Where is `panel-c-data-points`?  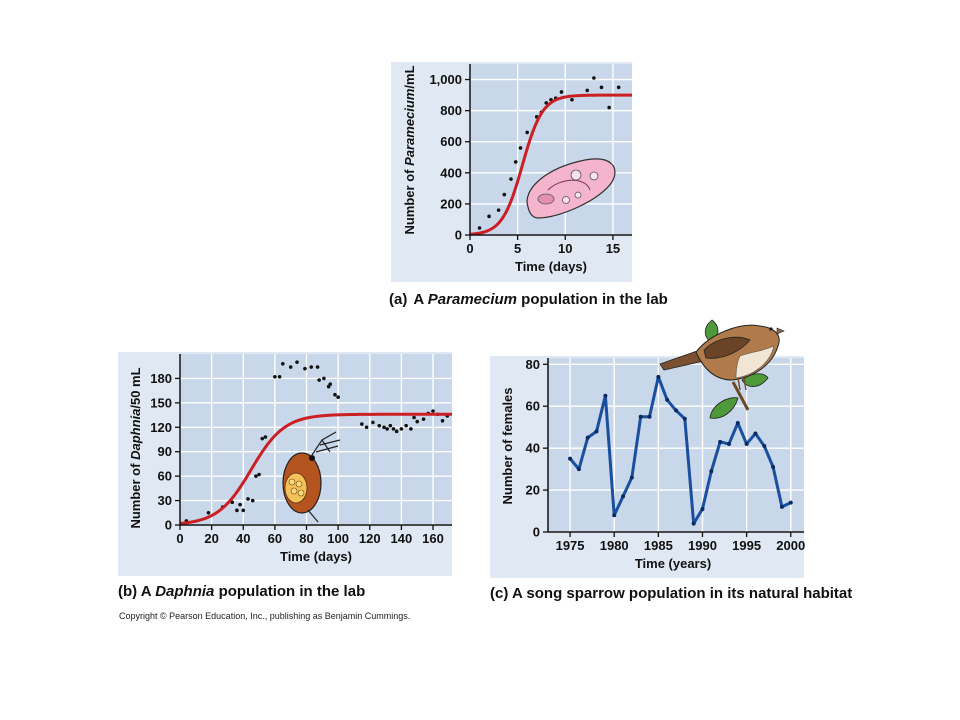
panel-c-data-points is located at coordinates (680, 450).